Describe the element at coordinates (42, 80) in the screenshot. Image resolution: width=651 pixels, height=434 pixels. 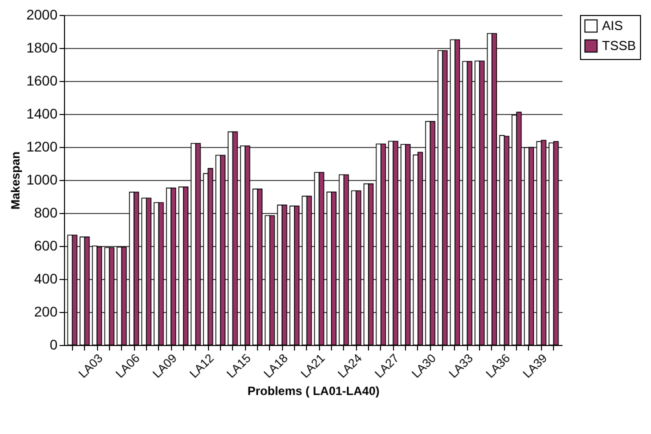
I see `y-tick-label: 1600` at that location.